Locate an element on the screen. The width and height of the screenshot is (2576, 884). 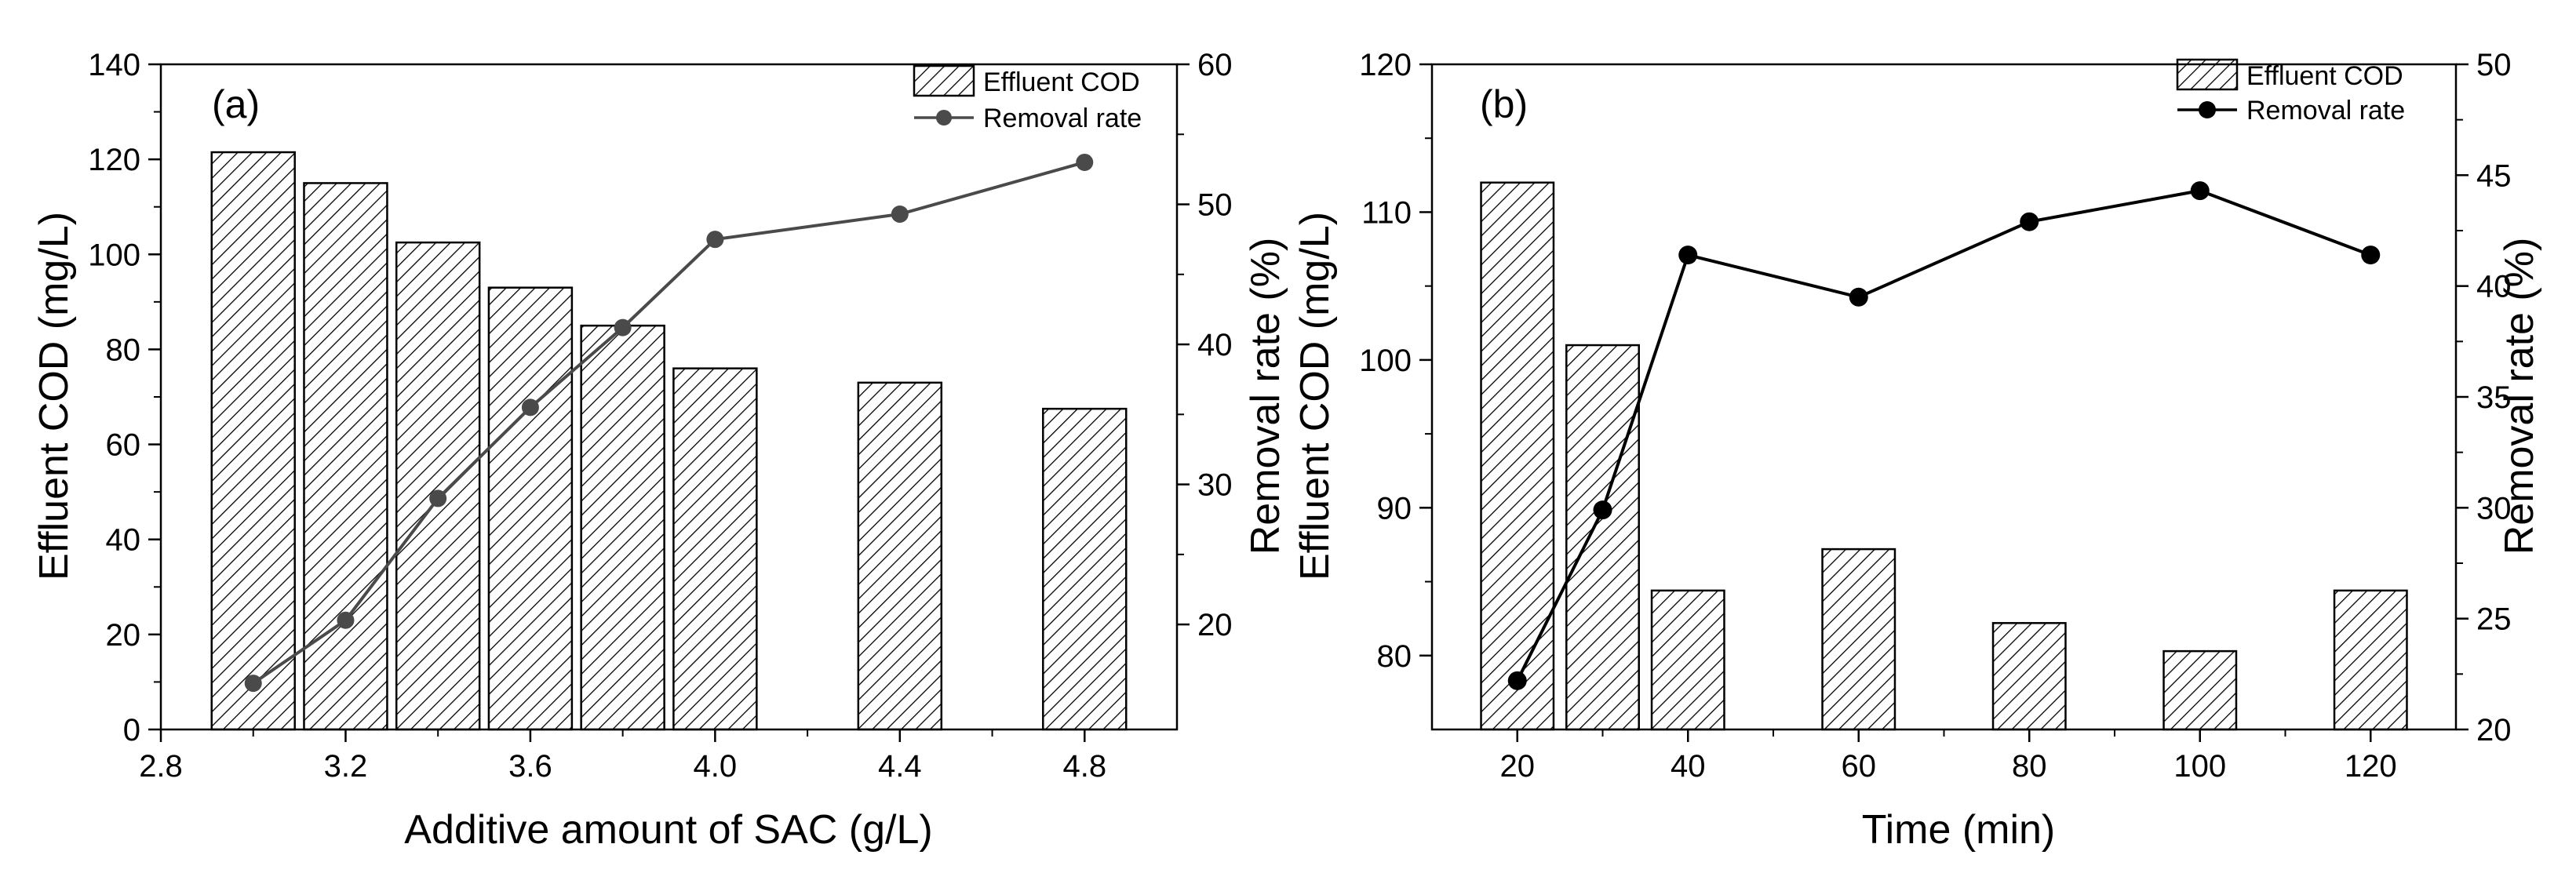
y-tick-label: 90 is located at coordinates (1394, 508).